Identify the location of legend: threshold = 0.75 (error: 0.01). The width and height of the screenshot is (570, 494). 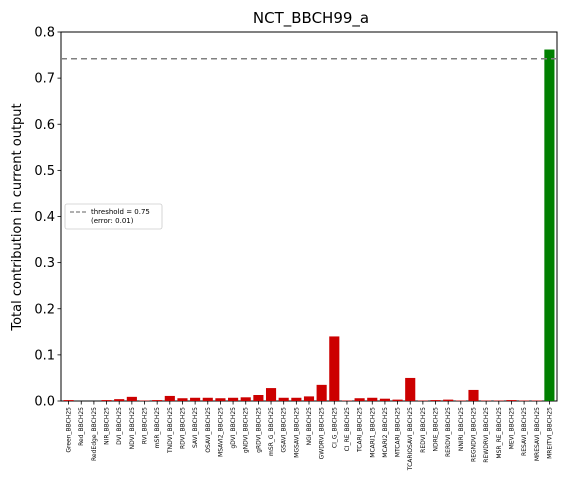
(113, 216).